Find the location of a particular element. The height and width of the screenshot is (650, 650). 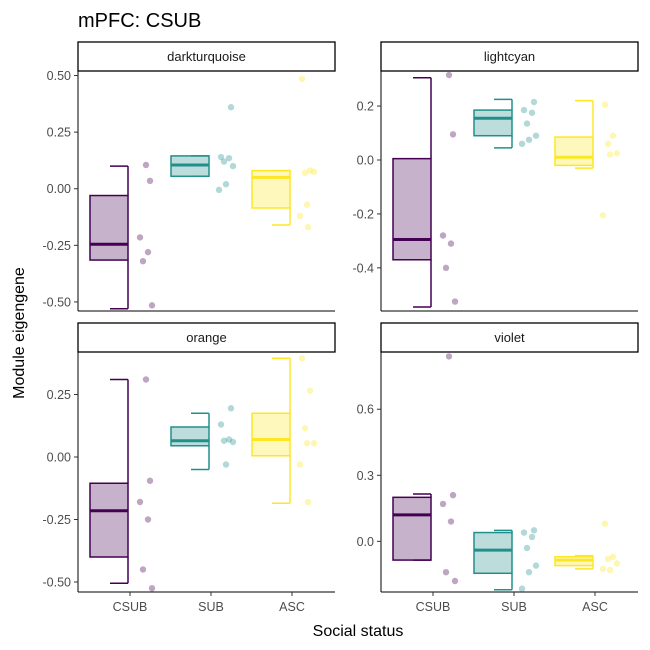

strip-label: lightcyan is located at coordinates (509, 56).